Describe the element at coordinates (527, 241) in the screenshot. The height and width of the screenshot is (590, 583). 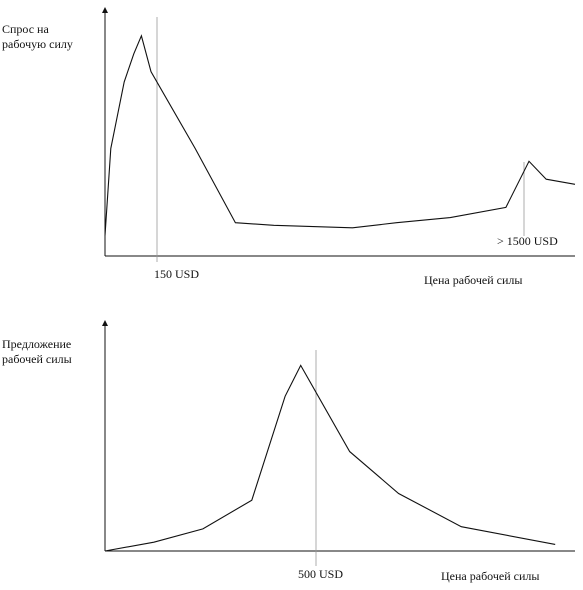
I see `demand-tick-label-1500: > 1500 USD` at that location.